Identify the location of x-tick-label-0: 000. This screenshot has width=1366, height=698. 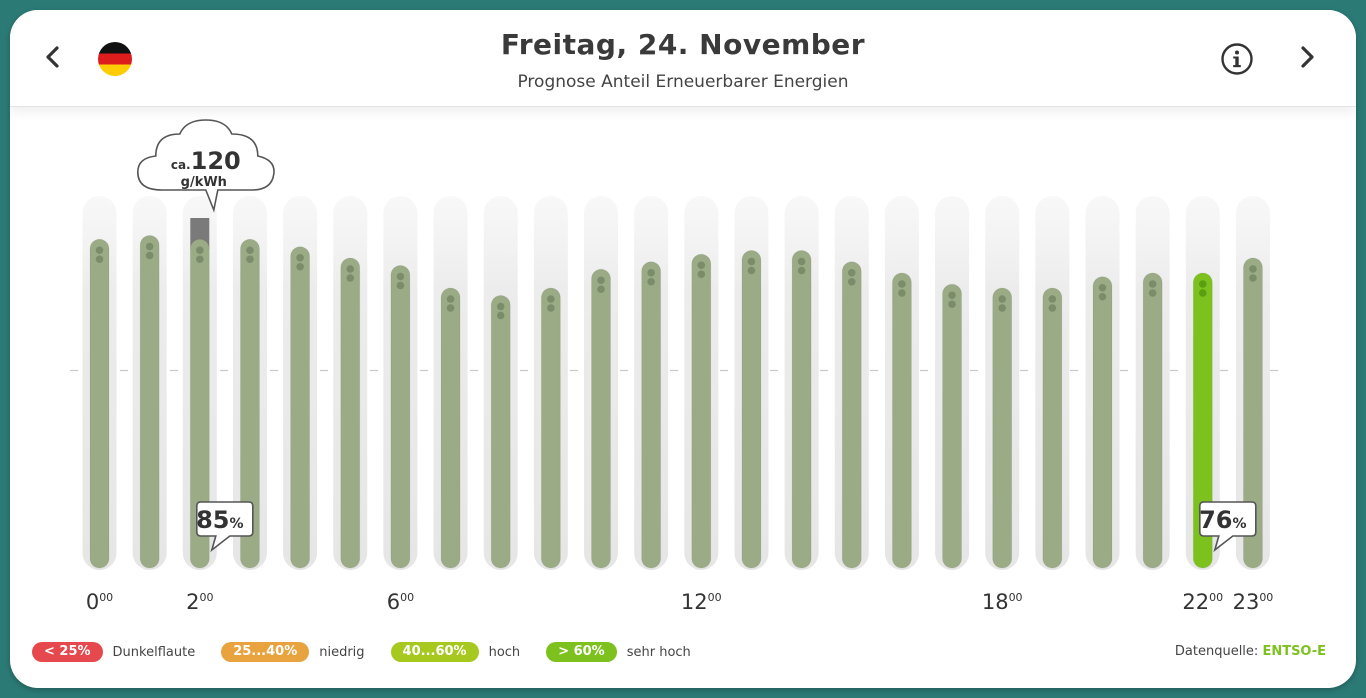
(99, 602).